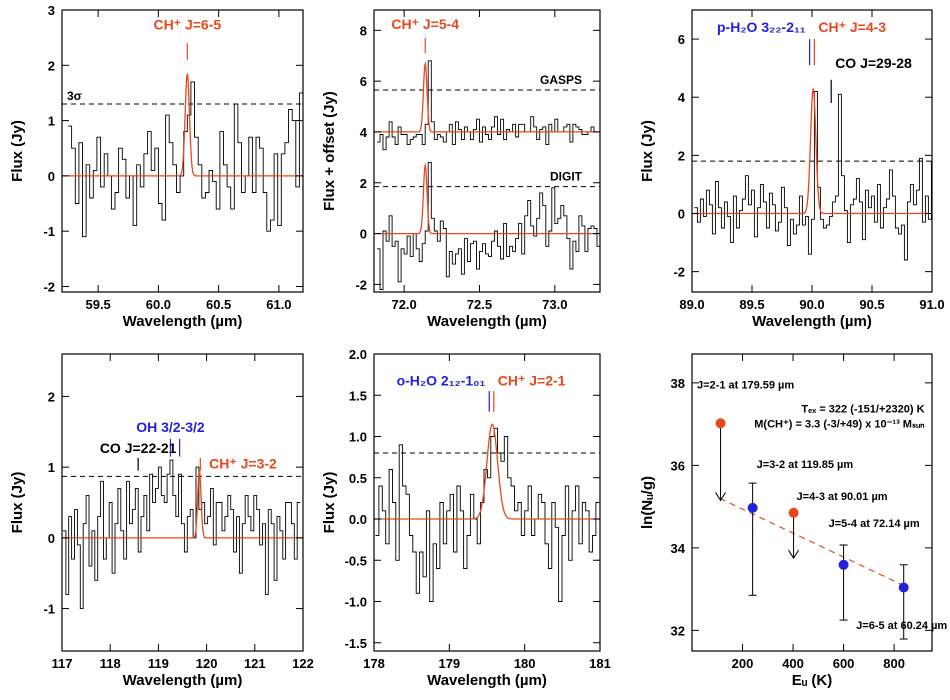 This screenshot has height=700, width=950. Describe the element at coordinates (805, 465) in the screenshot. I see `point-label: J=3-2 at 119.85 µm` at that location.